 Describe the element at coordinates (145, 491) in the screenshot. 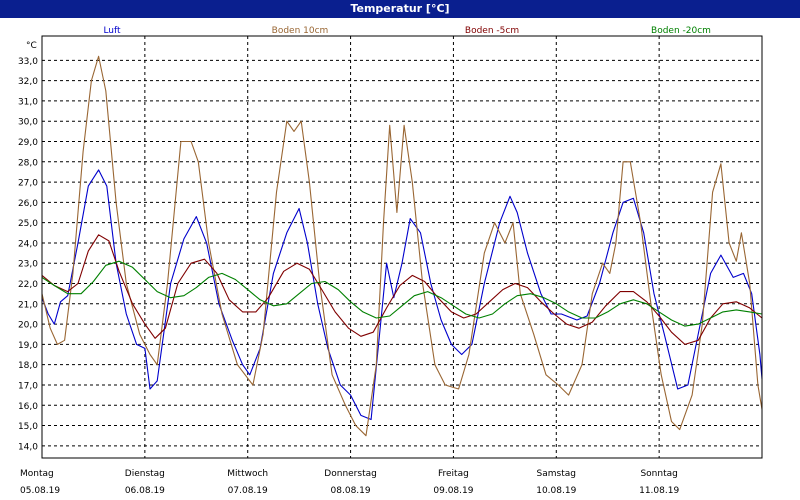

I see `x-tick-date: 06.08.19` at that location.